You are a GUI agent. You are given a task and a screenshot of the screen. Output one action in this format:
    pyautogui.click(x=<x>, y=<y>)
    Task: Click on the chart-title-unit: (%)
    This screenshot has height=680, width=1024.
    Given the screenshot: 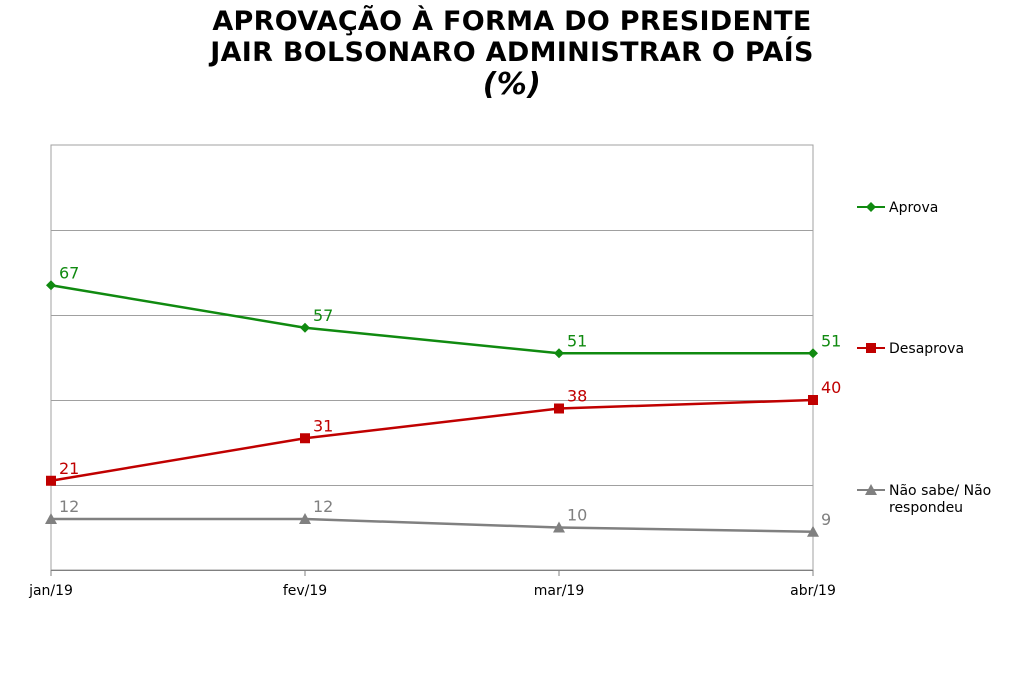 What is the action you would take?
    pyautogui.click(x=512, y=84)
    